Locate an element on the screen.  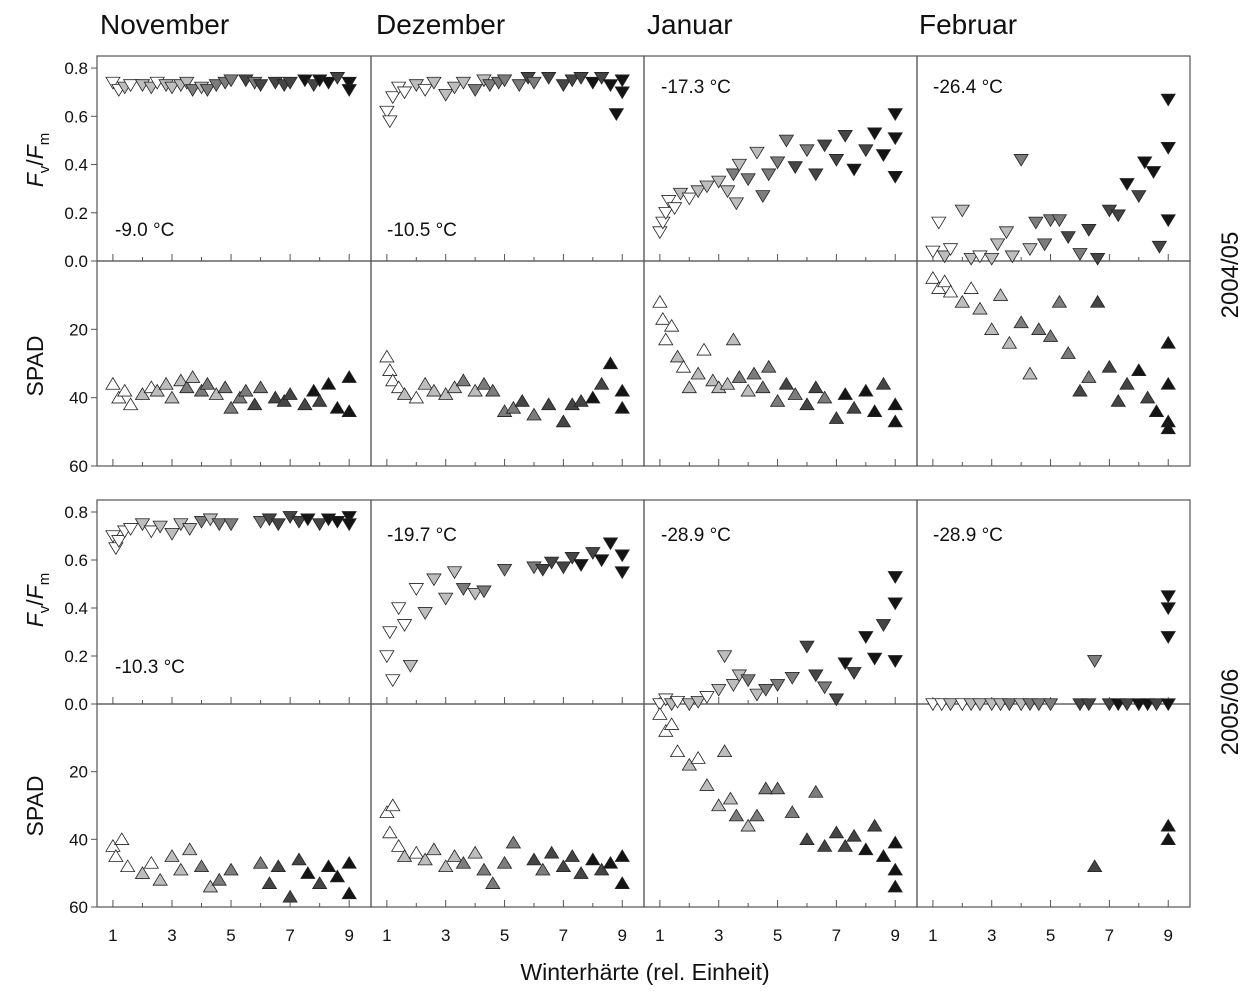
panel-frame-spad is located at coordinates (1053, 363).